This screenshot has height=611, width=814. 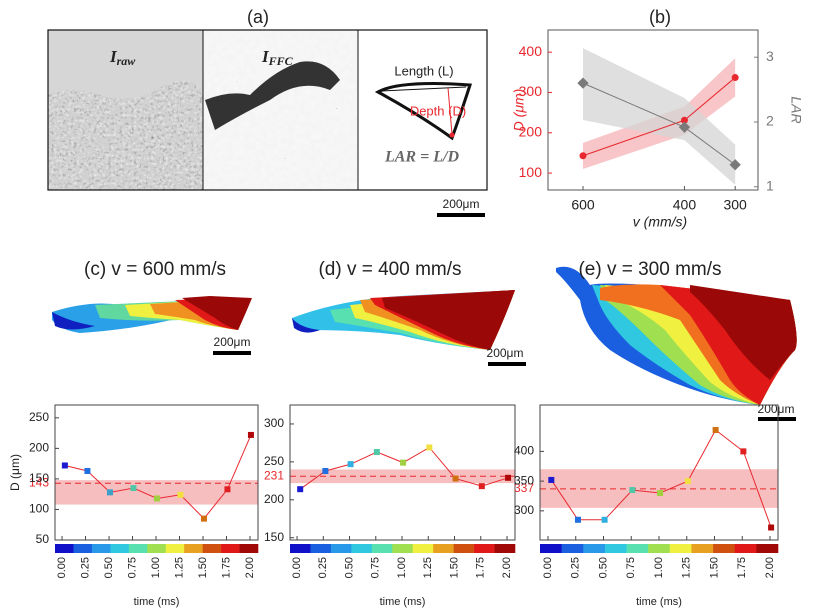 I want to click on ffc-subscript: FFC, so click(x=281, y=61).